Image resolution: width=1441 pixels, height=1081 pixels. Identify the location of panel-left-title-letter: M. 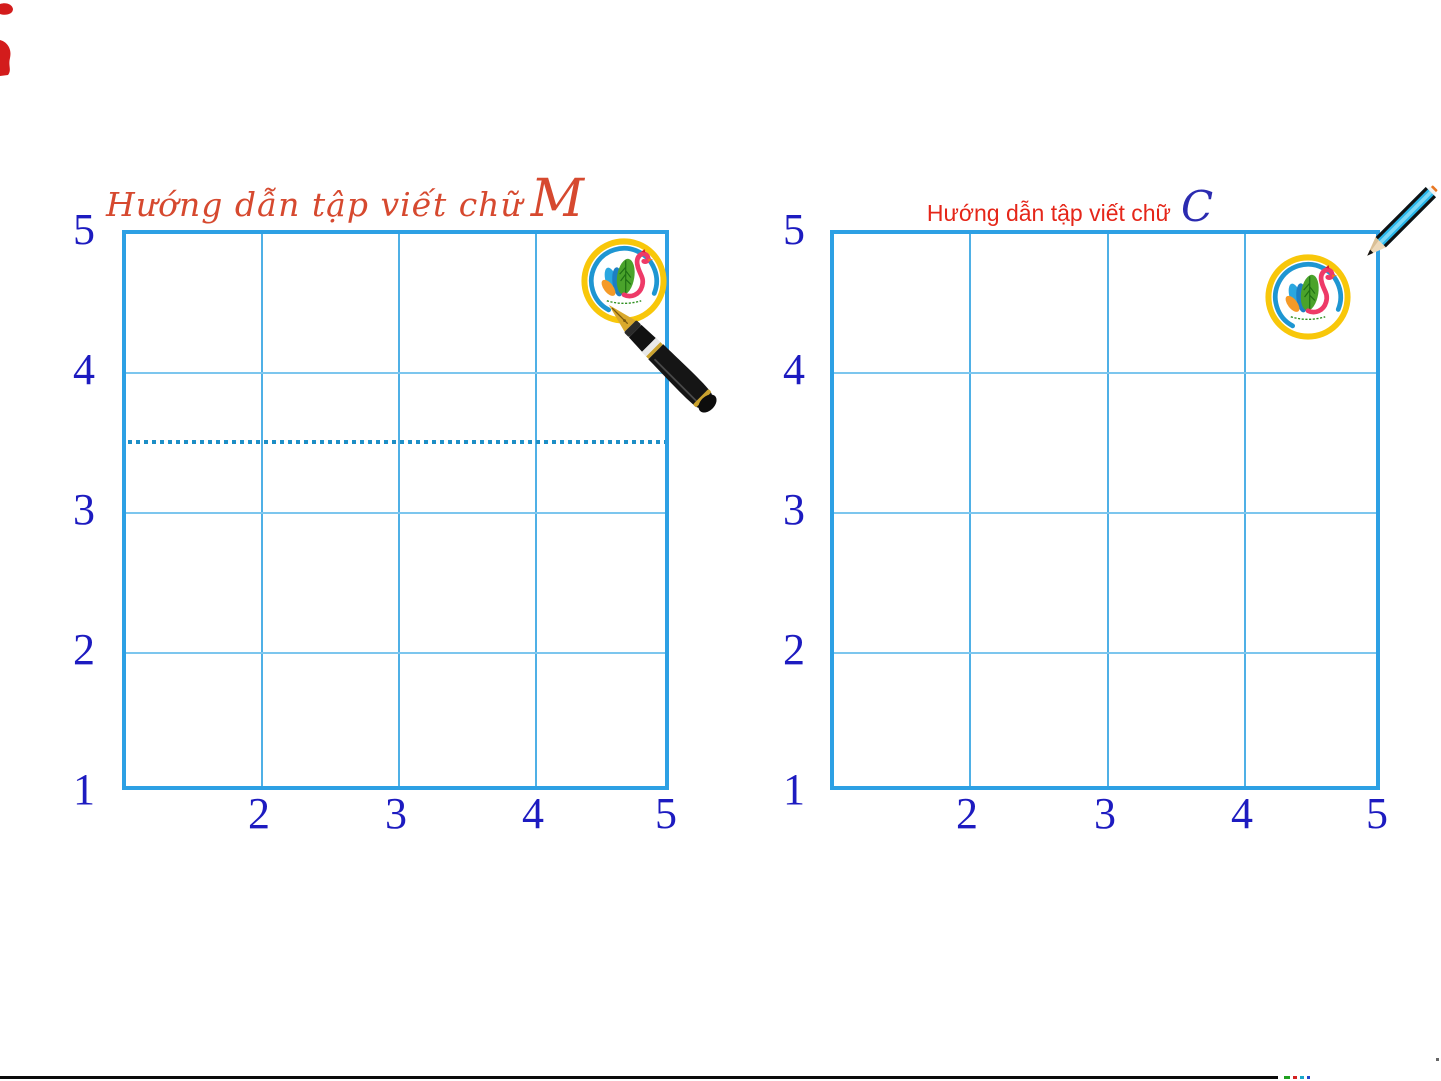
(557, 199).